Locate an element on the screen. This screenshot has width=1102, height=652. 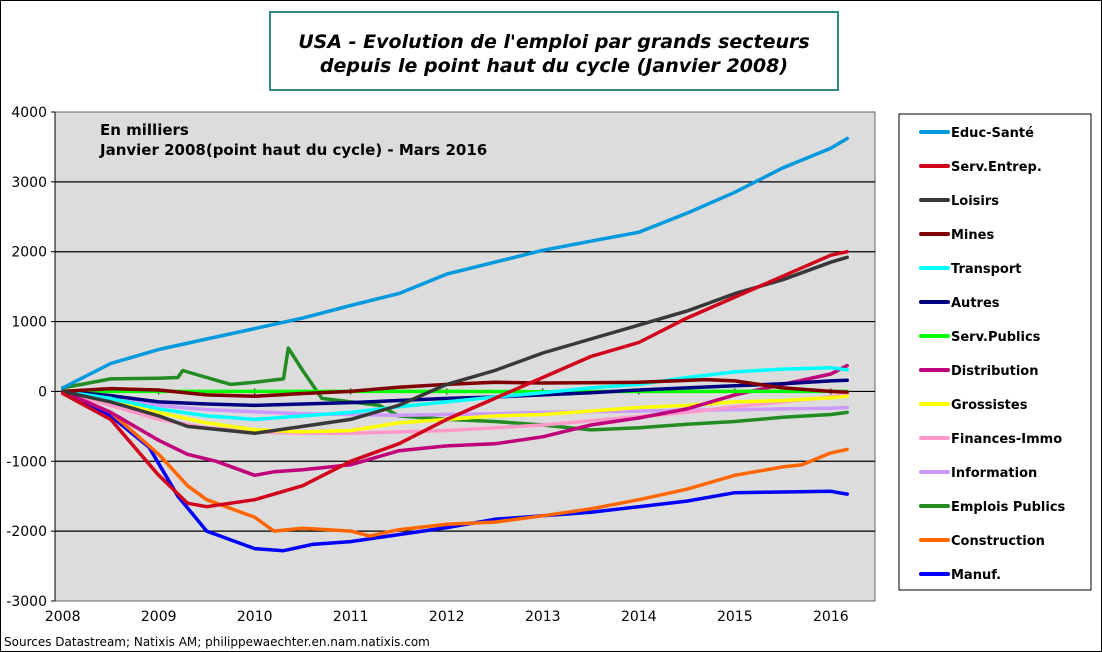
y-tick-label: 4000 is located at coordinates (29, 113).